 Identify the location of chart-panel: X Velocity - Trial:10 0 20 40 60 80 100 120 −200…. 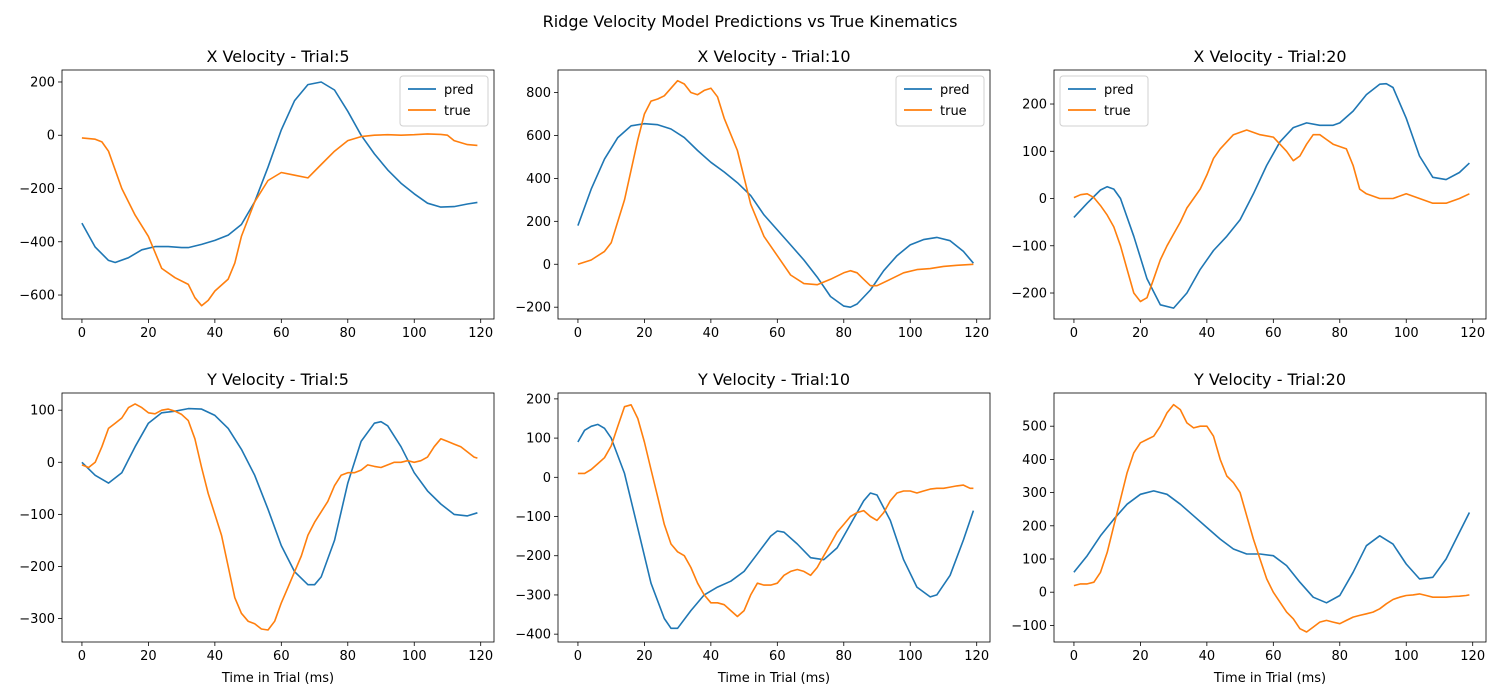
(753, 194).